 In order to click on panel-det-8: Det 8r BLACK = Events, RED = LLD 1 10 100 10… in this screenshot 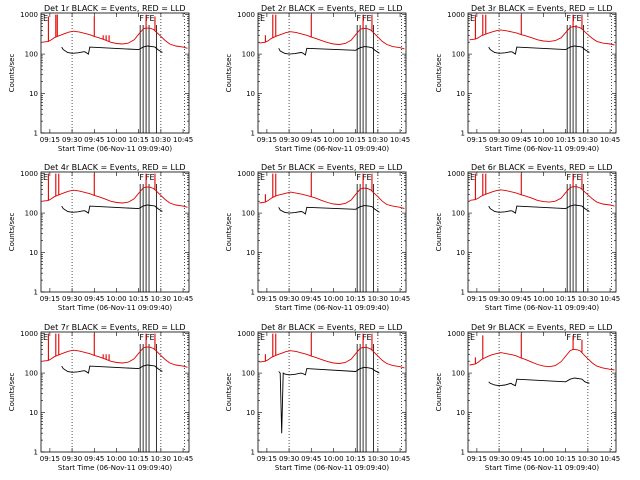, I will do `click(317, 397)`.